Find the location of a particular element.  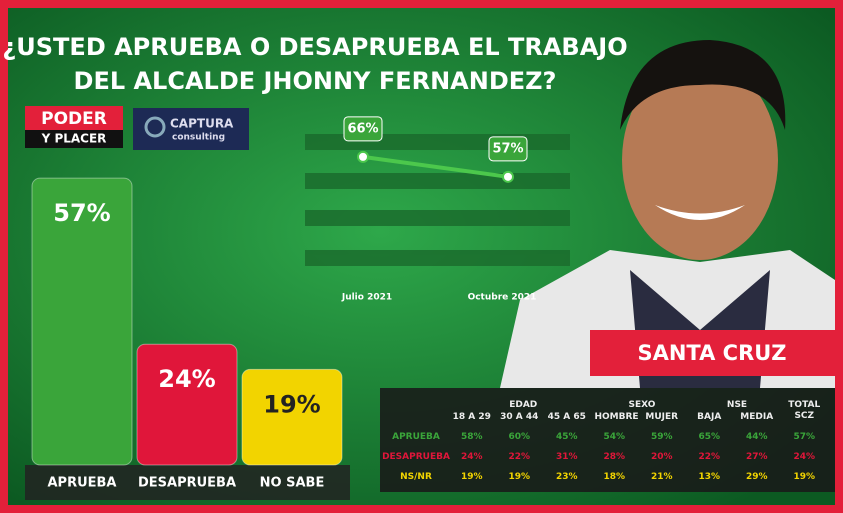

table-cell: 54% is located at coordinates (614, 437).